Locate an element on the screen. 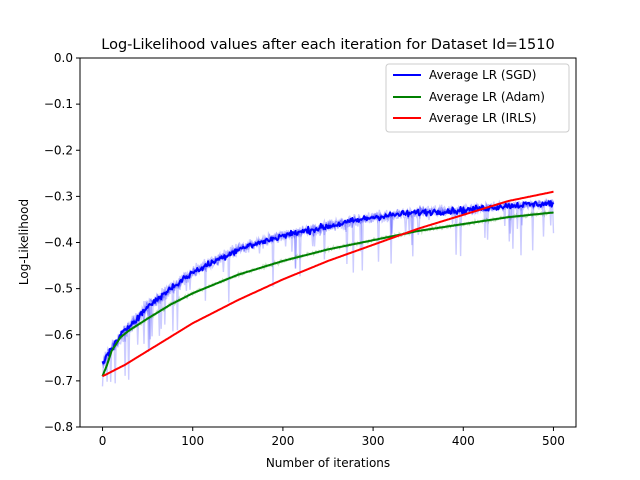  legend-label-adam: Average LR (Adam) is located at coordinates (487, 97).